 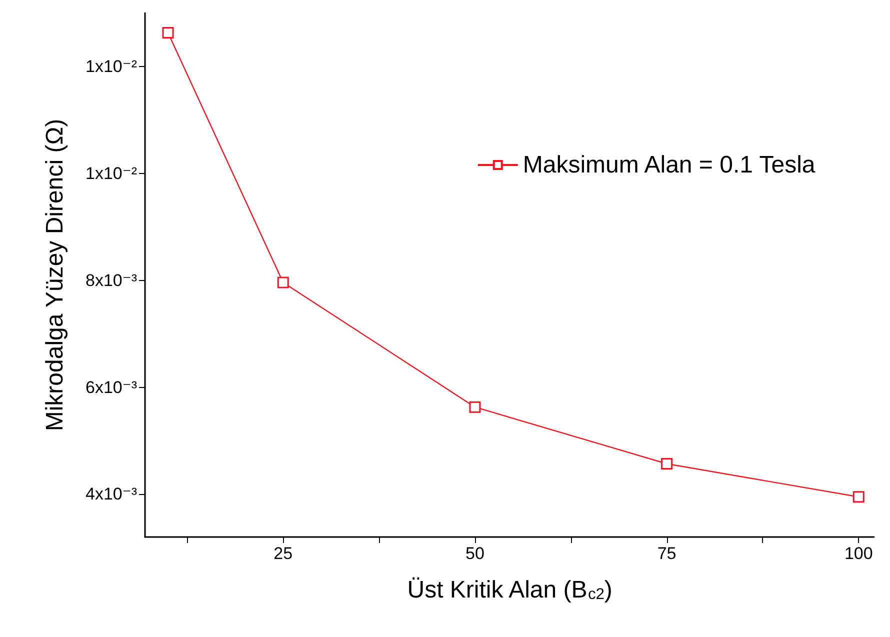 I want to click on y-tick-label: 8x10⁻³, so click(x=112, y=280).